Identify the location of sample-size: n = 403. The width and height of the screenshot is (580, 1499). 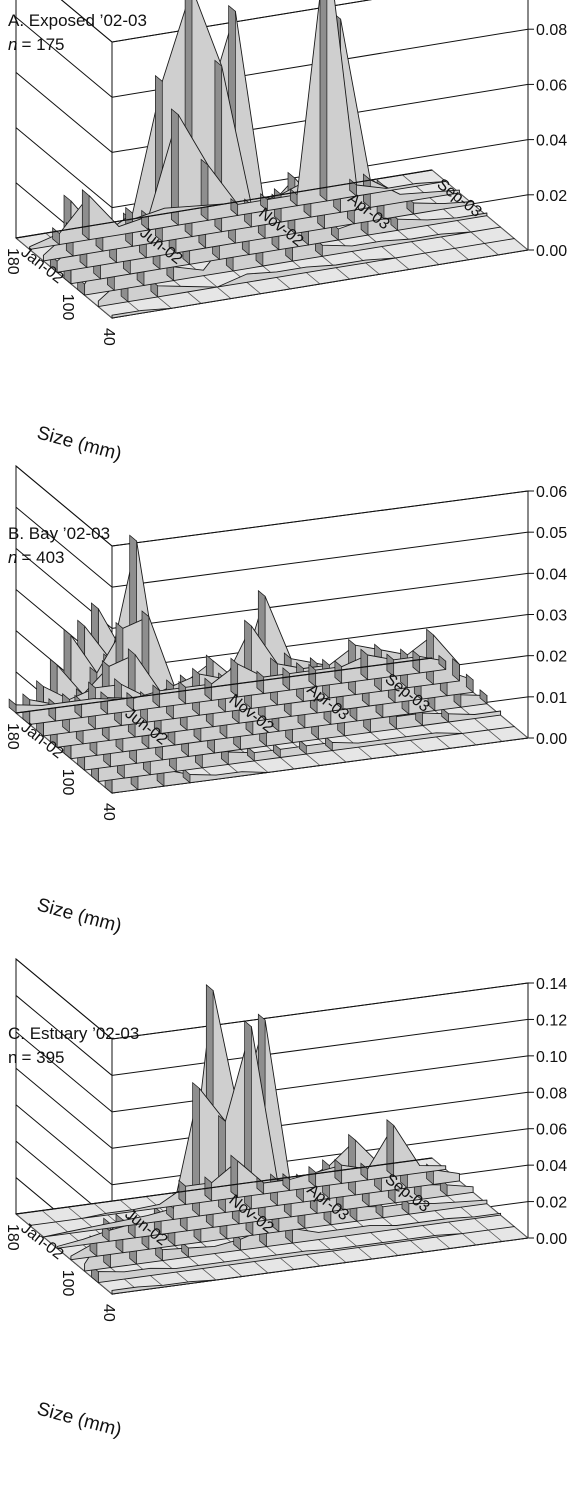
(36, 557).